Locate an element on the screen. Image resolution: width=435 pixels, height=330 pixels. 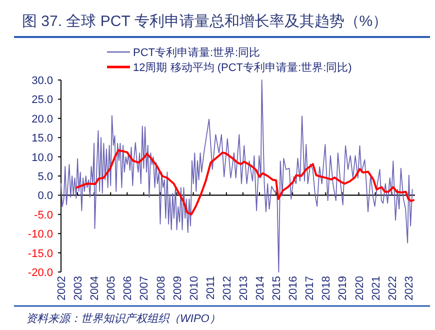
x-tick-label: 2020 is located at coordinates (360, 288).